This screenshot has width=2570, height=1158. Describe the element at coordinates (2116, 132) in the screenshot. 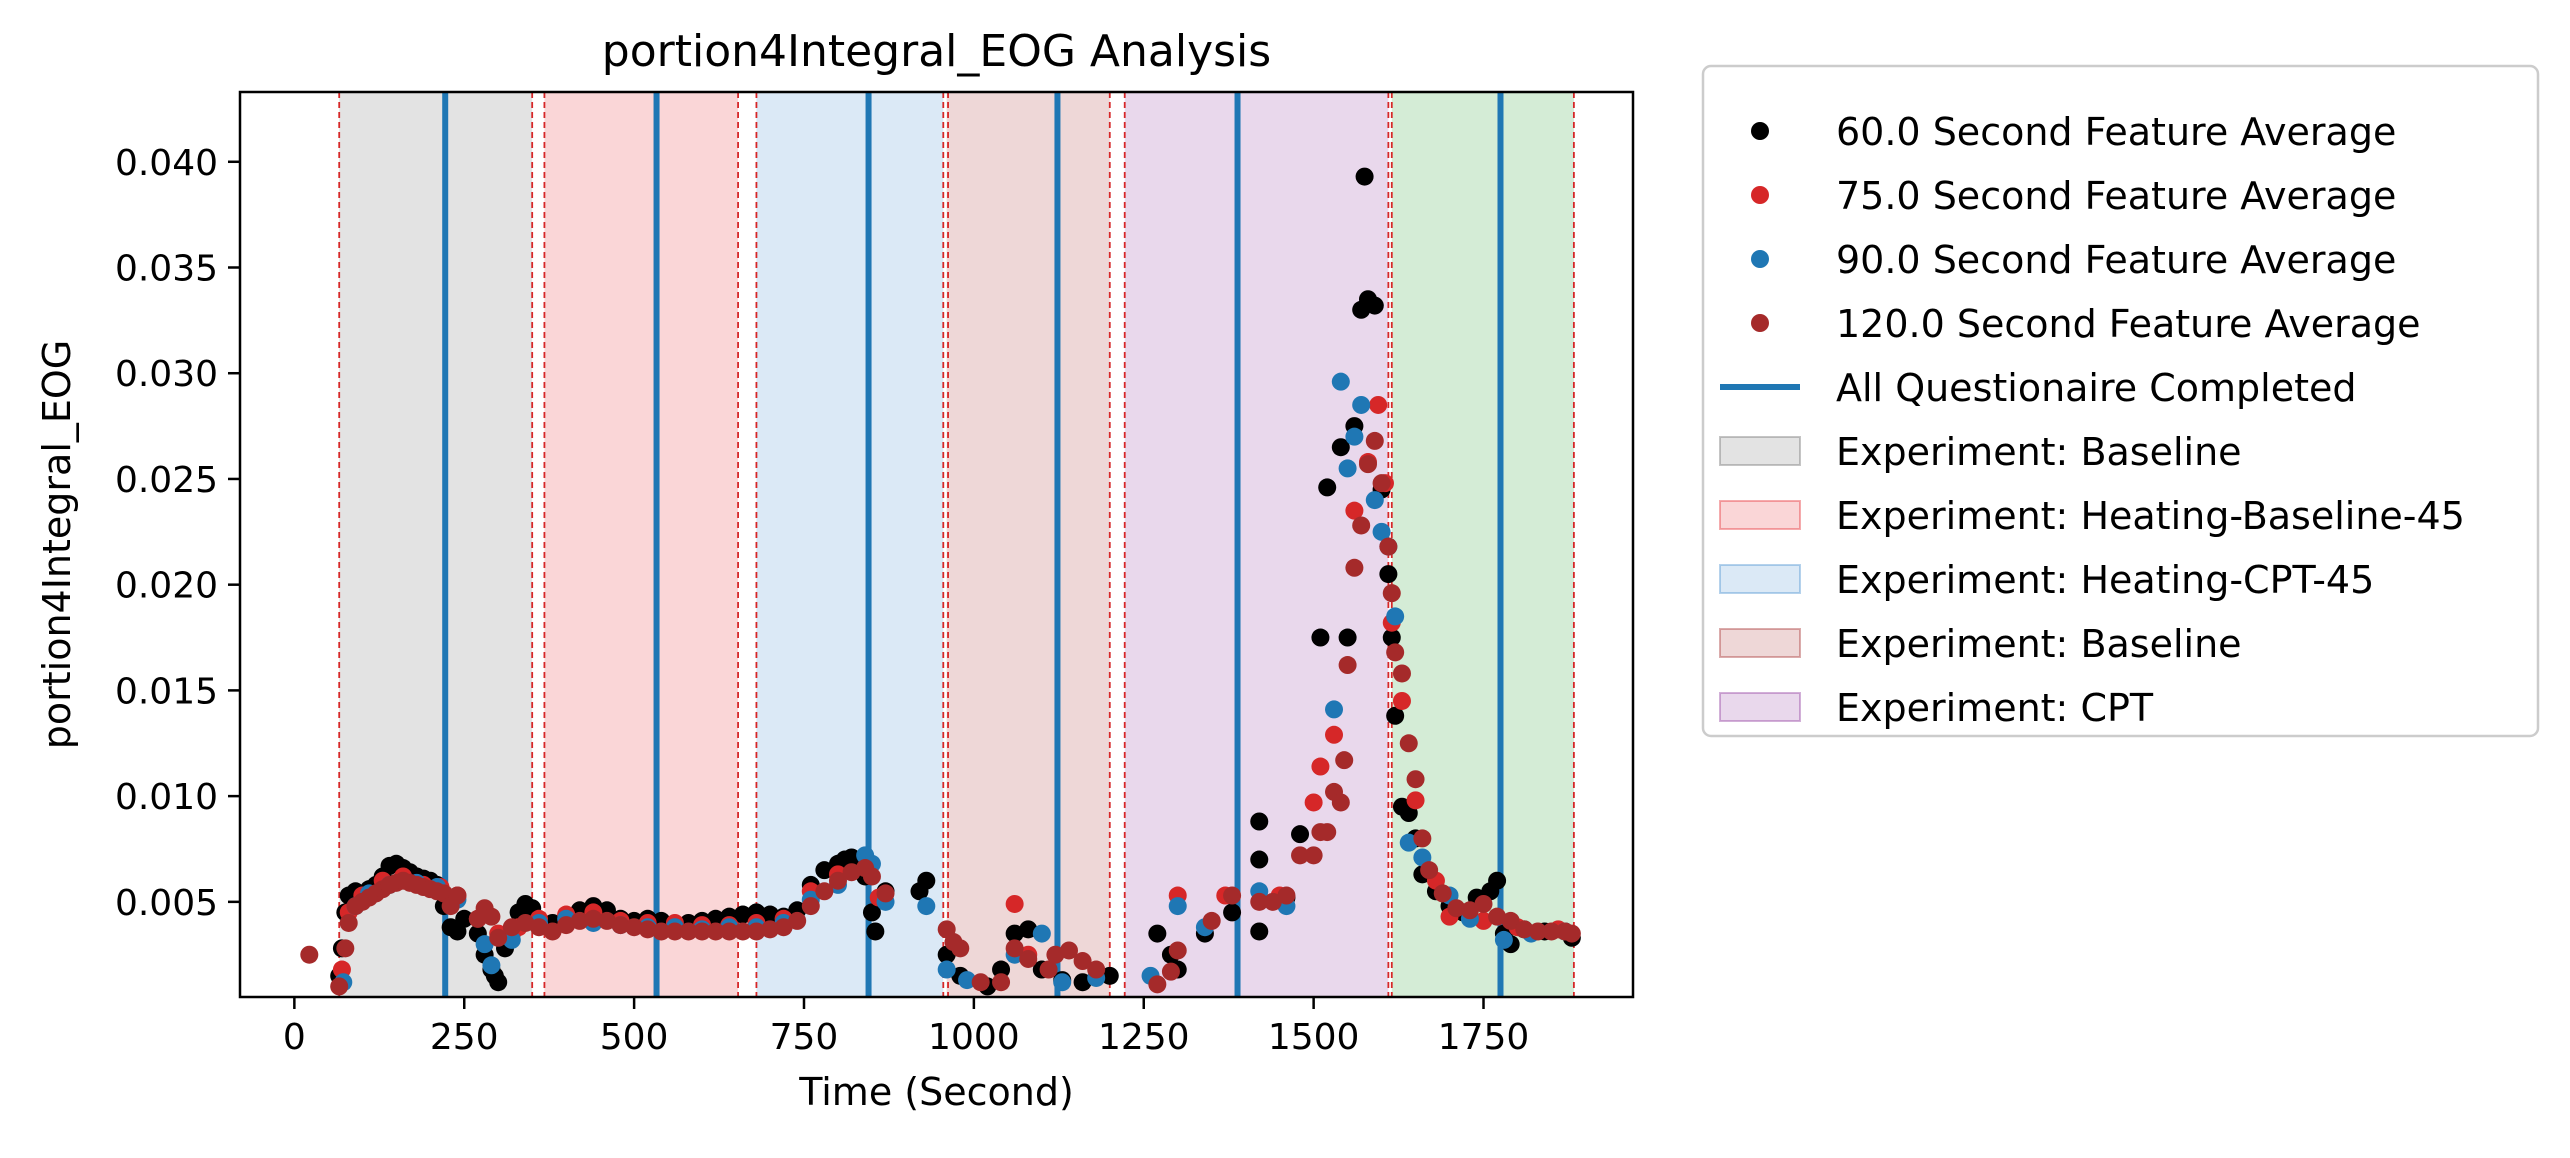

I see `legend-label-series: 60.0 Second Feature Average` at that location.